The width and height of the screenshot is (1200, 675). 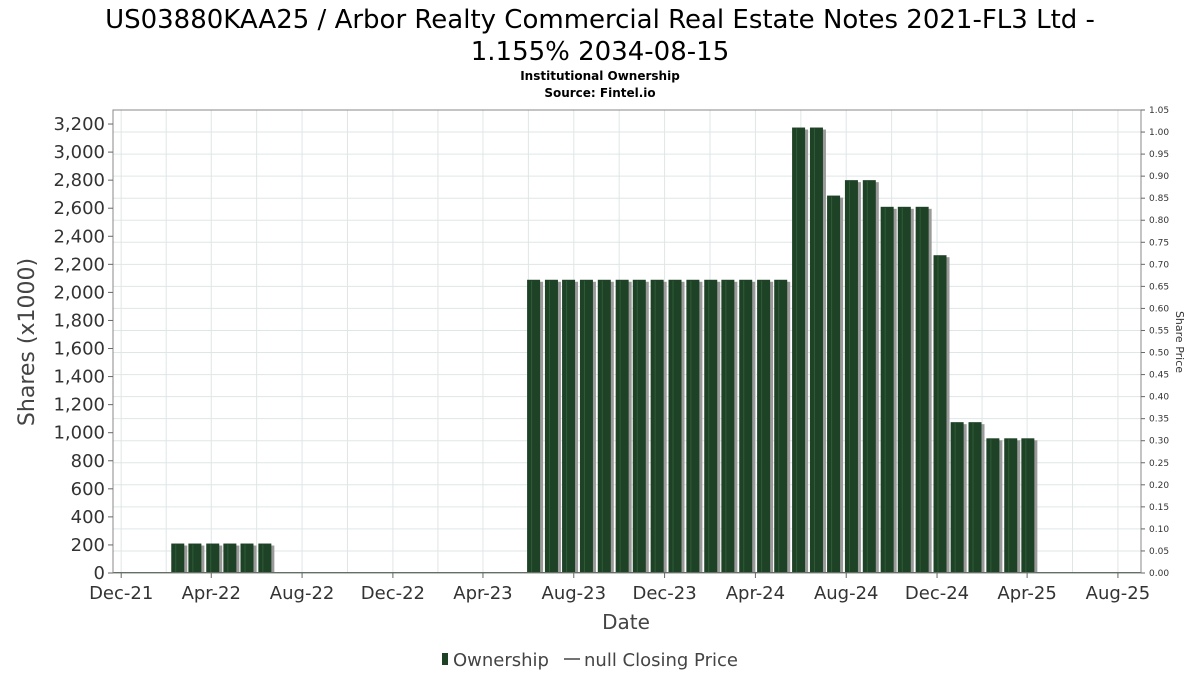 I want to click on y-tick-label: 2,600, so click(x=79, y=208).